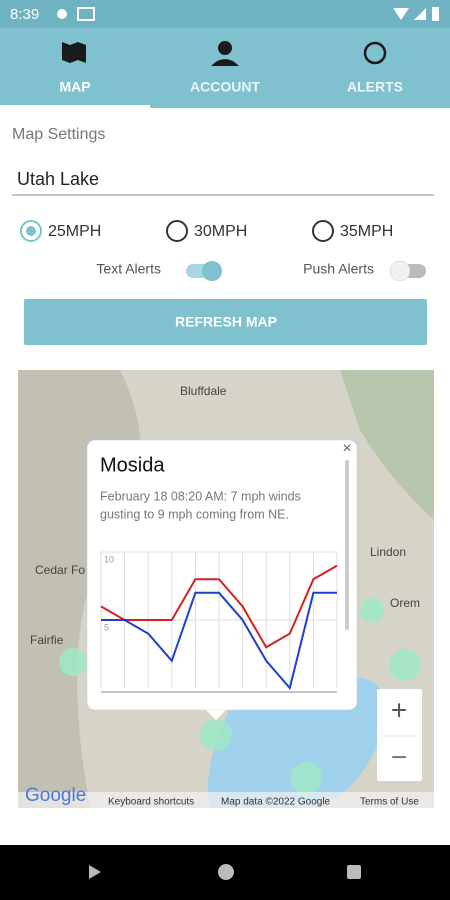 The image size is (450, 900). Describe the element at coordinates (220, 231) in the screenshot. I see `radio-label: 30MPH` at that location.